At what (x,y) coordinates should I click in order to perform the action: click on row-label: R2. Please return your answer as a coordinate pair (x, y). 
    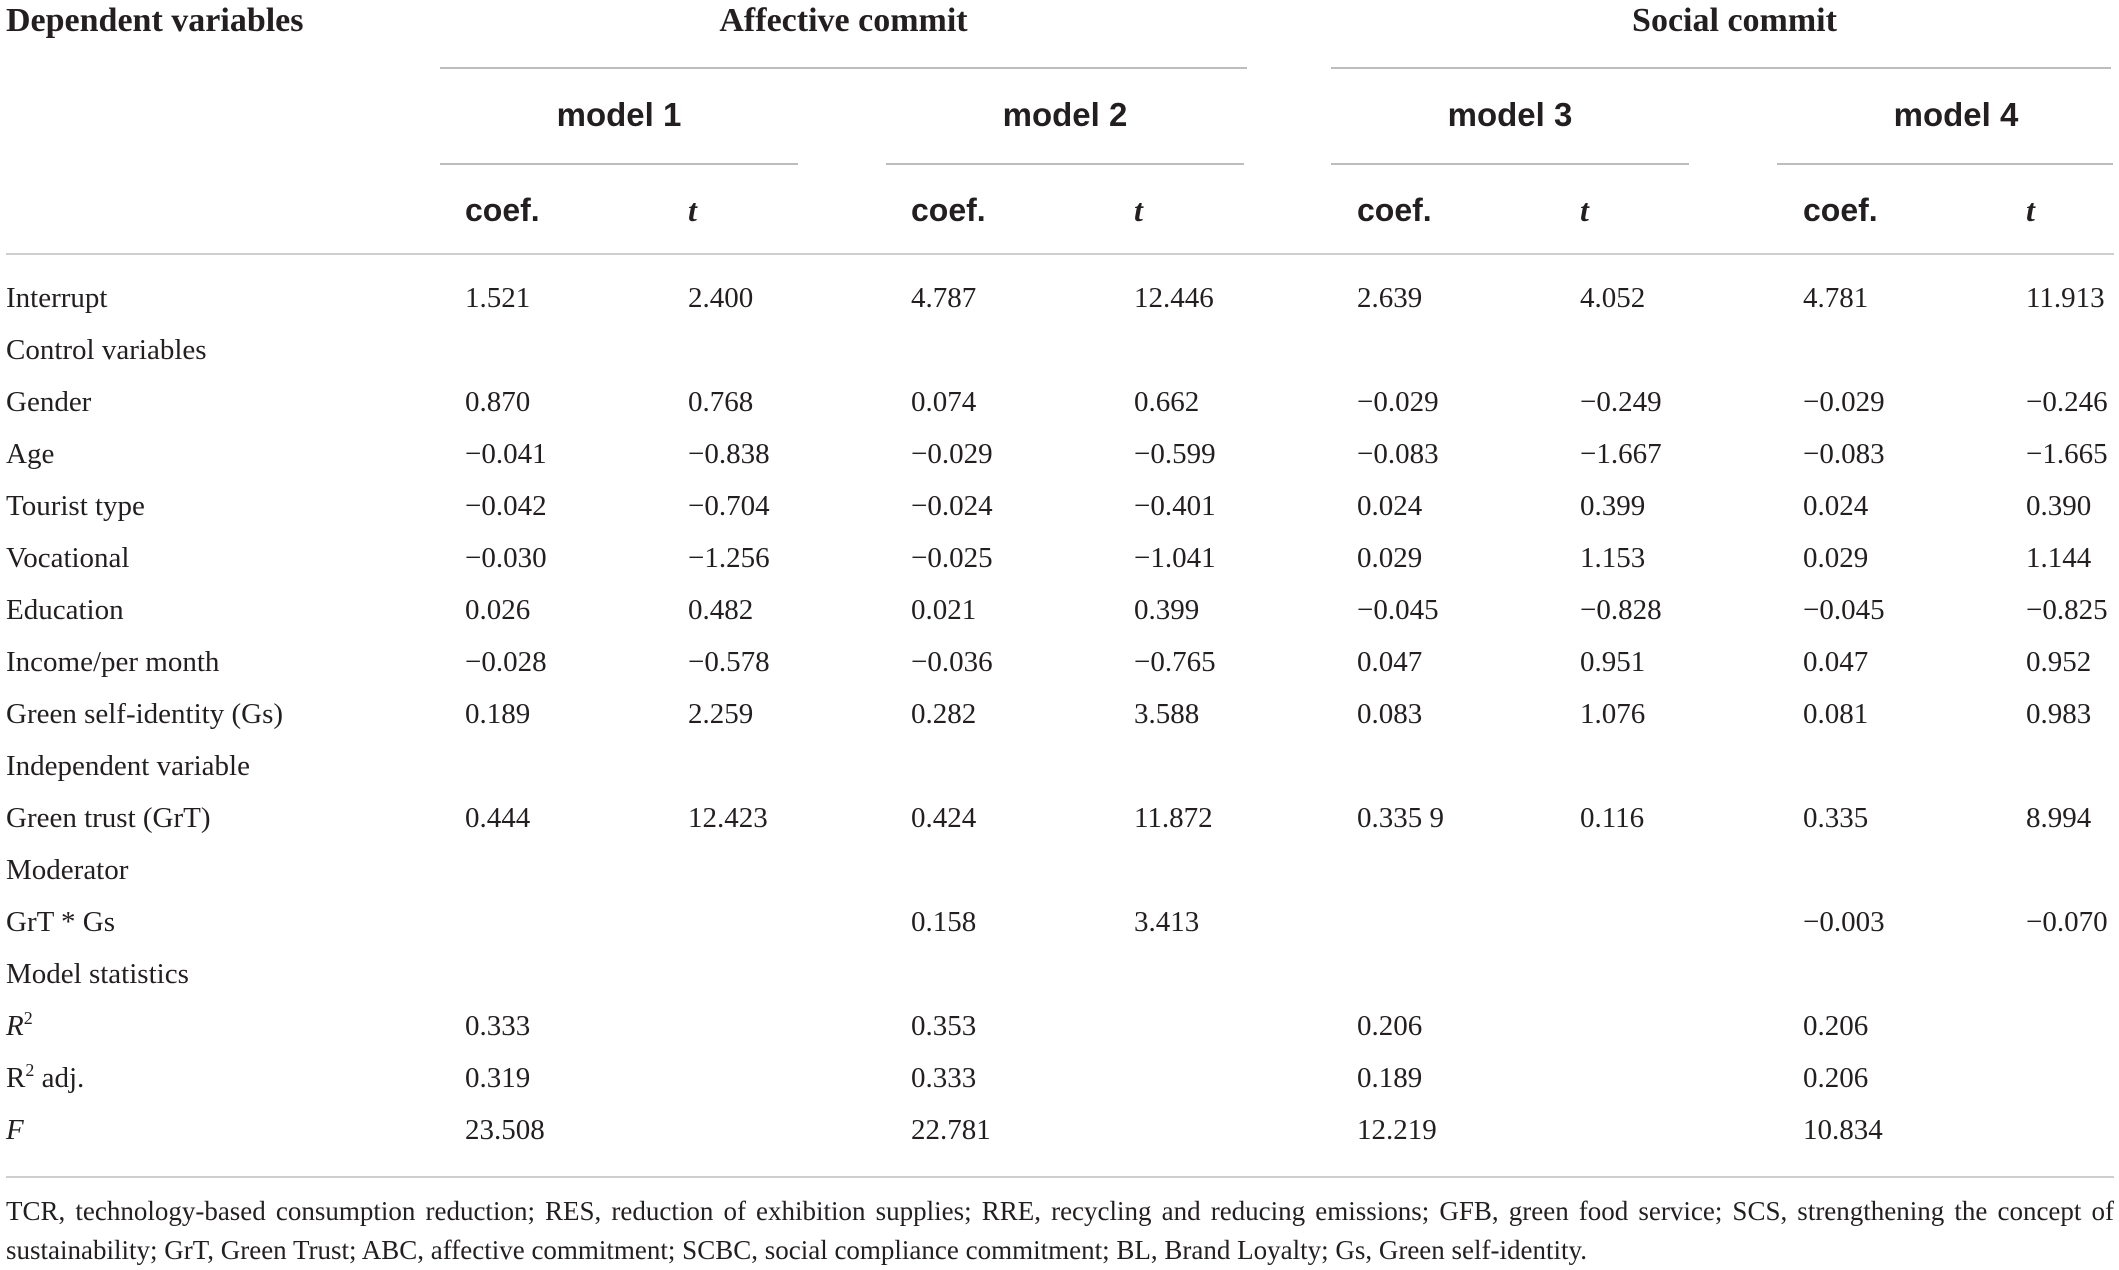
    Looking at the image, I should click on (19, 1025).